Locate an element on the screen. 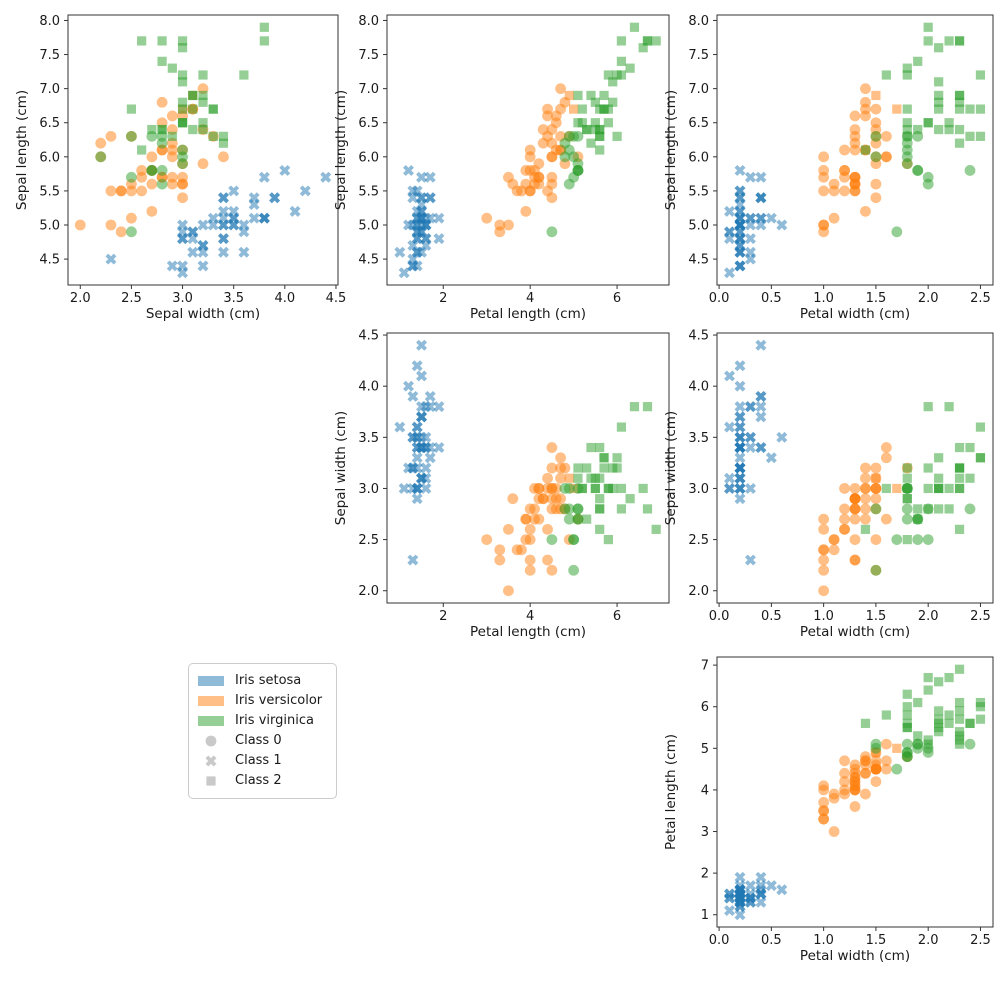  legend-x-marker-icon is located at coordinates (211, 761).